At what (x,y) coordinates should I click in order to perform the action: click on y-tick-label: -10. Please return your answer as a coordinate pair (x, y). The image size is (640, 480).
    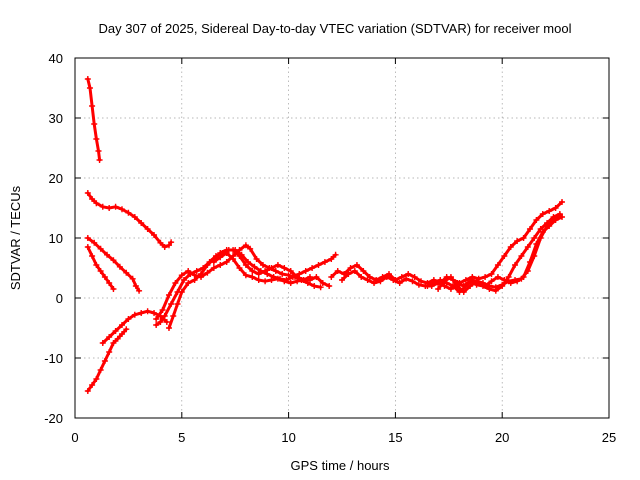
    Looking at the image, I should click on (53, 358).